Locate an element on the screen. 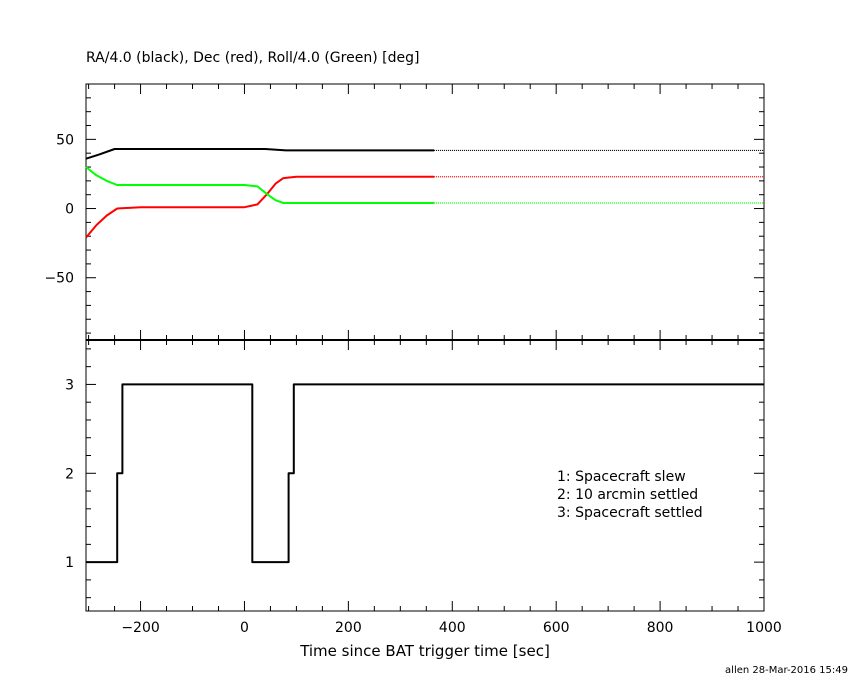 This screenshot has width=850, height=680. top-y-tick-label: 50 is located at coordinates (65, 140).